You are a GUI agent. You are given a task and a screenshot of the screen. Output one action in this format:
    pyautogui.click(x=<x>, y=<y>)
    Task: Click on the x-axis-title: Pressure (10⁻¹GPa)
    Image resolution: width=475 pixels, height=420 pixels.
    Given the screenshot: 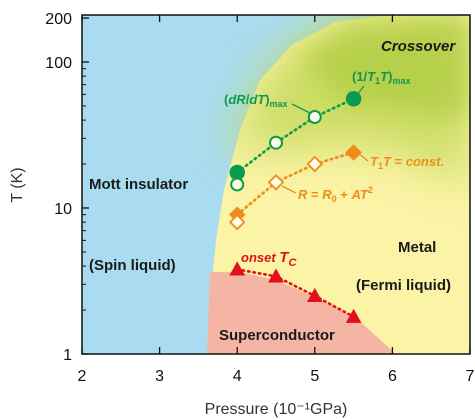 What is the action you would take?
    pyautogui.click(x=276, y=409)
    